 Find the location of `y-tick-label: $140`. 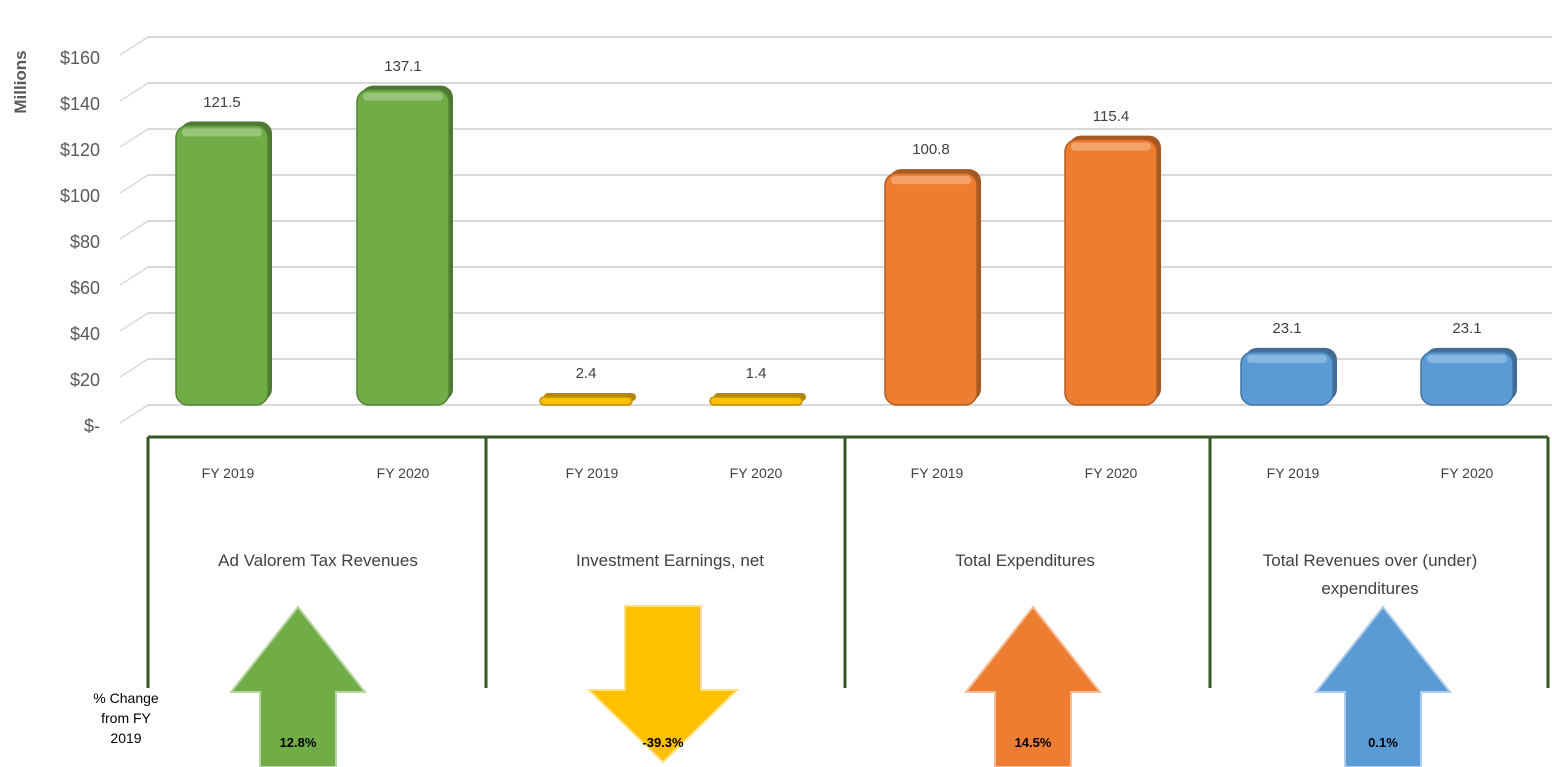

y-tick-label: $140 is located at coordinates (79, 104).